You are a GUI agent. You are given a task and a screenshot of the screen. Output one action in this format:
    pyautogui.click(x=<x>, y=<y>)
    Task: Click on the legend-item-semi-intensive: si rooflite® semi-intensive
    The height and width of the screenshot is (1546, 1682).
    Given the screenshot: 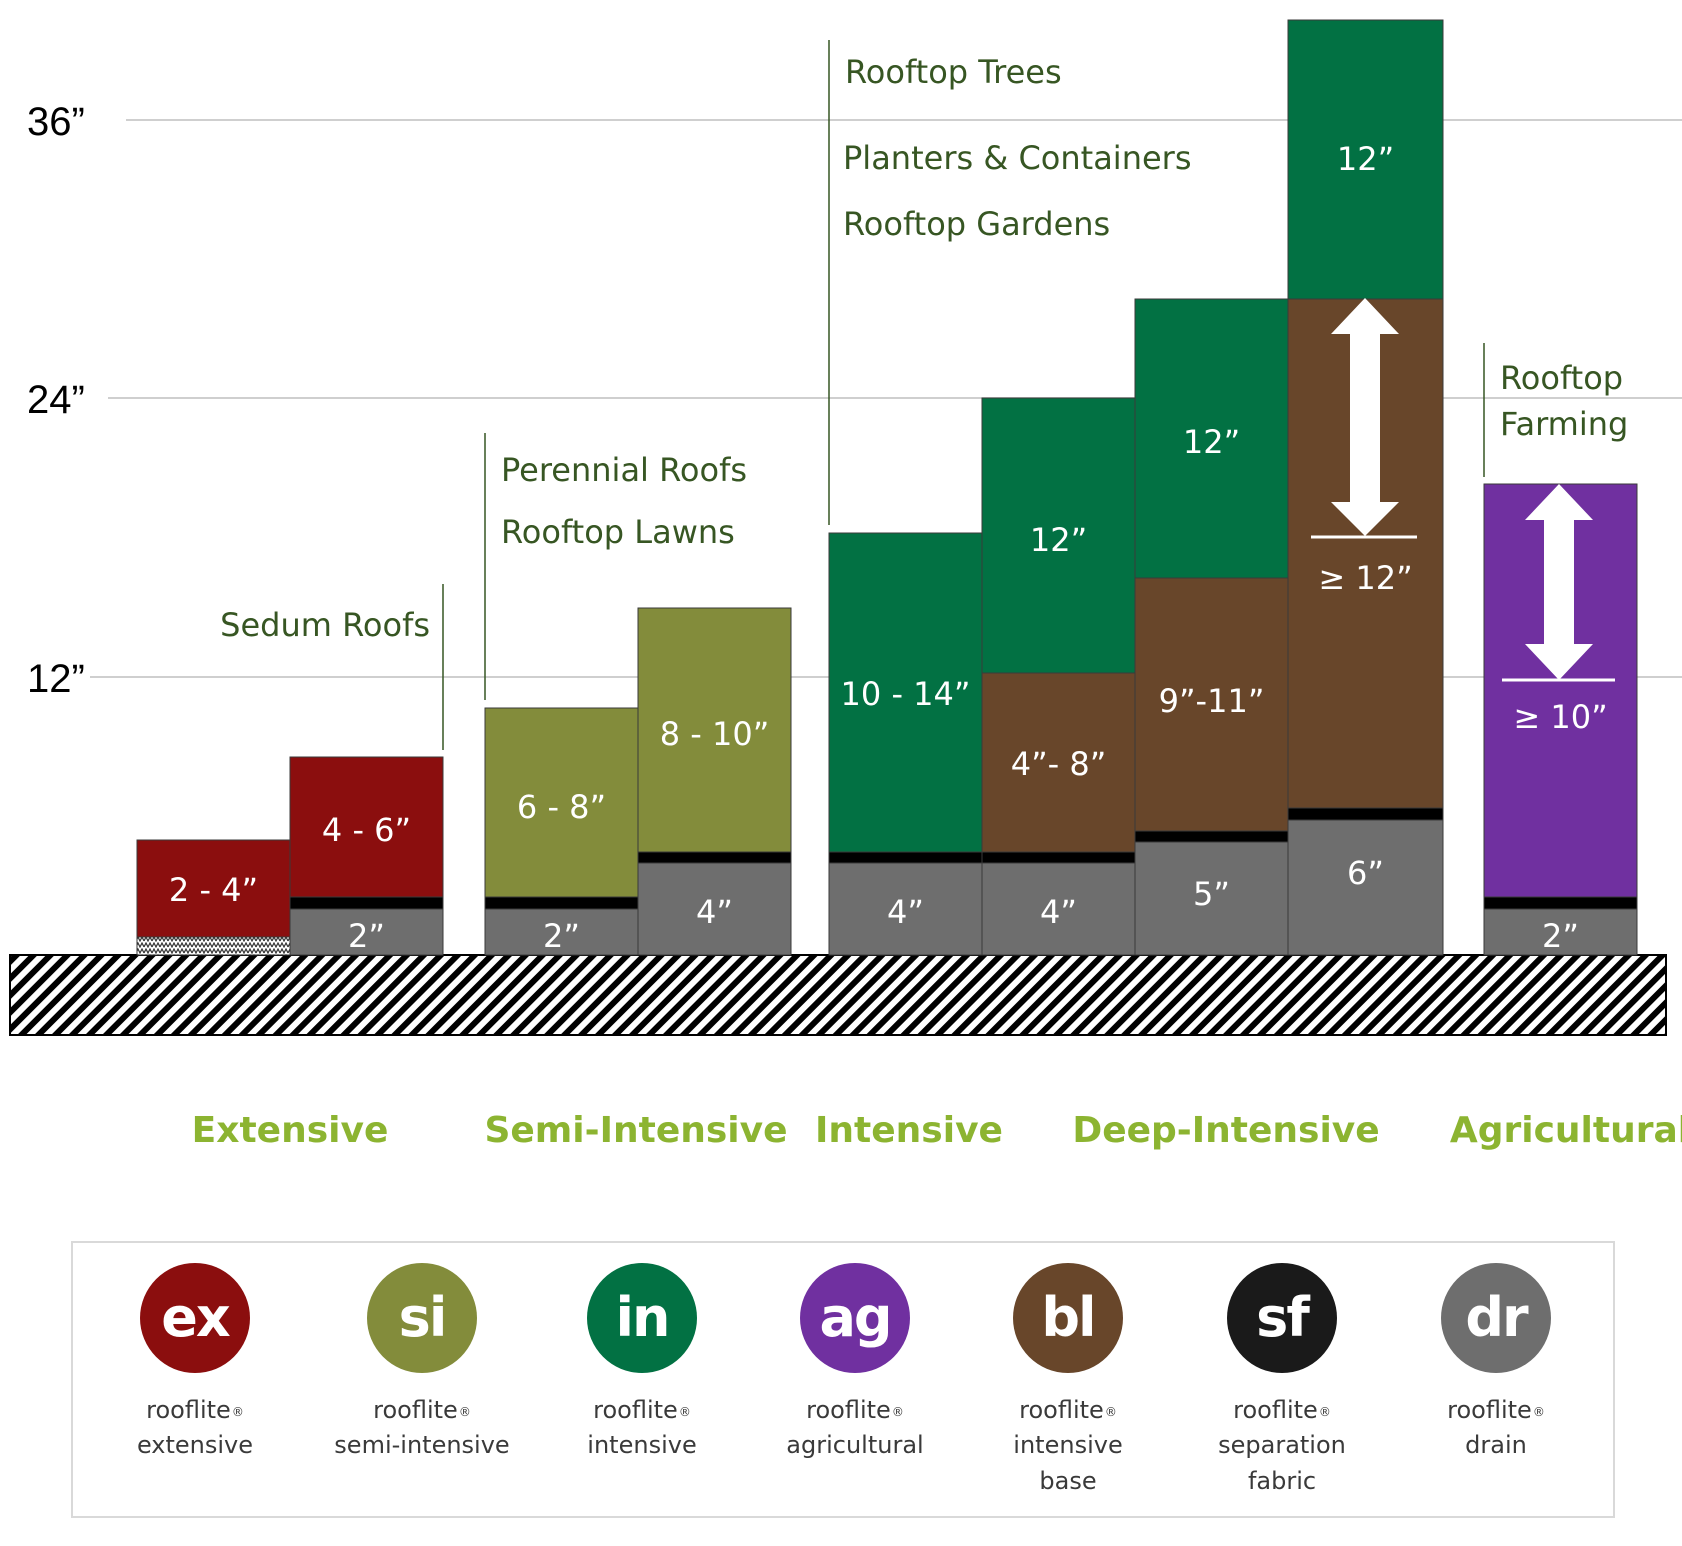 What is the action you would take?
    pyautogui.click(x=422, y=1363)
    